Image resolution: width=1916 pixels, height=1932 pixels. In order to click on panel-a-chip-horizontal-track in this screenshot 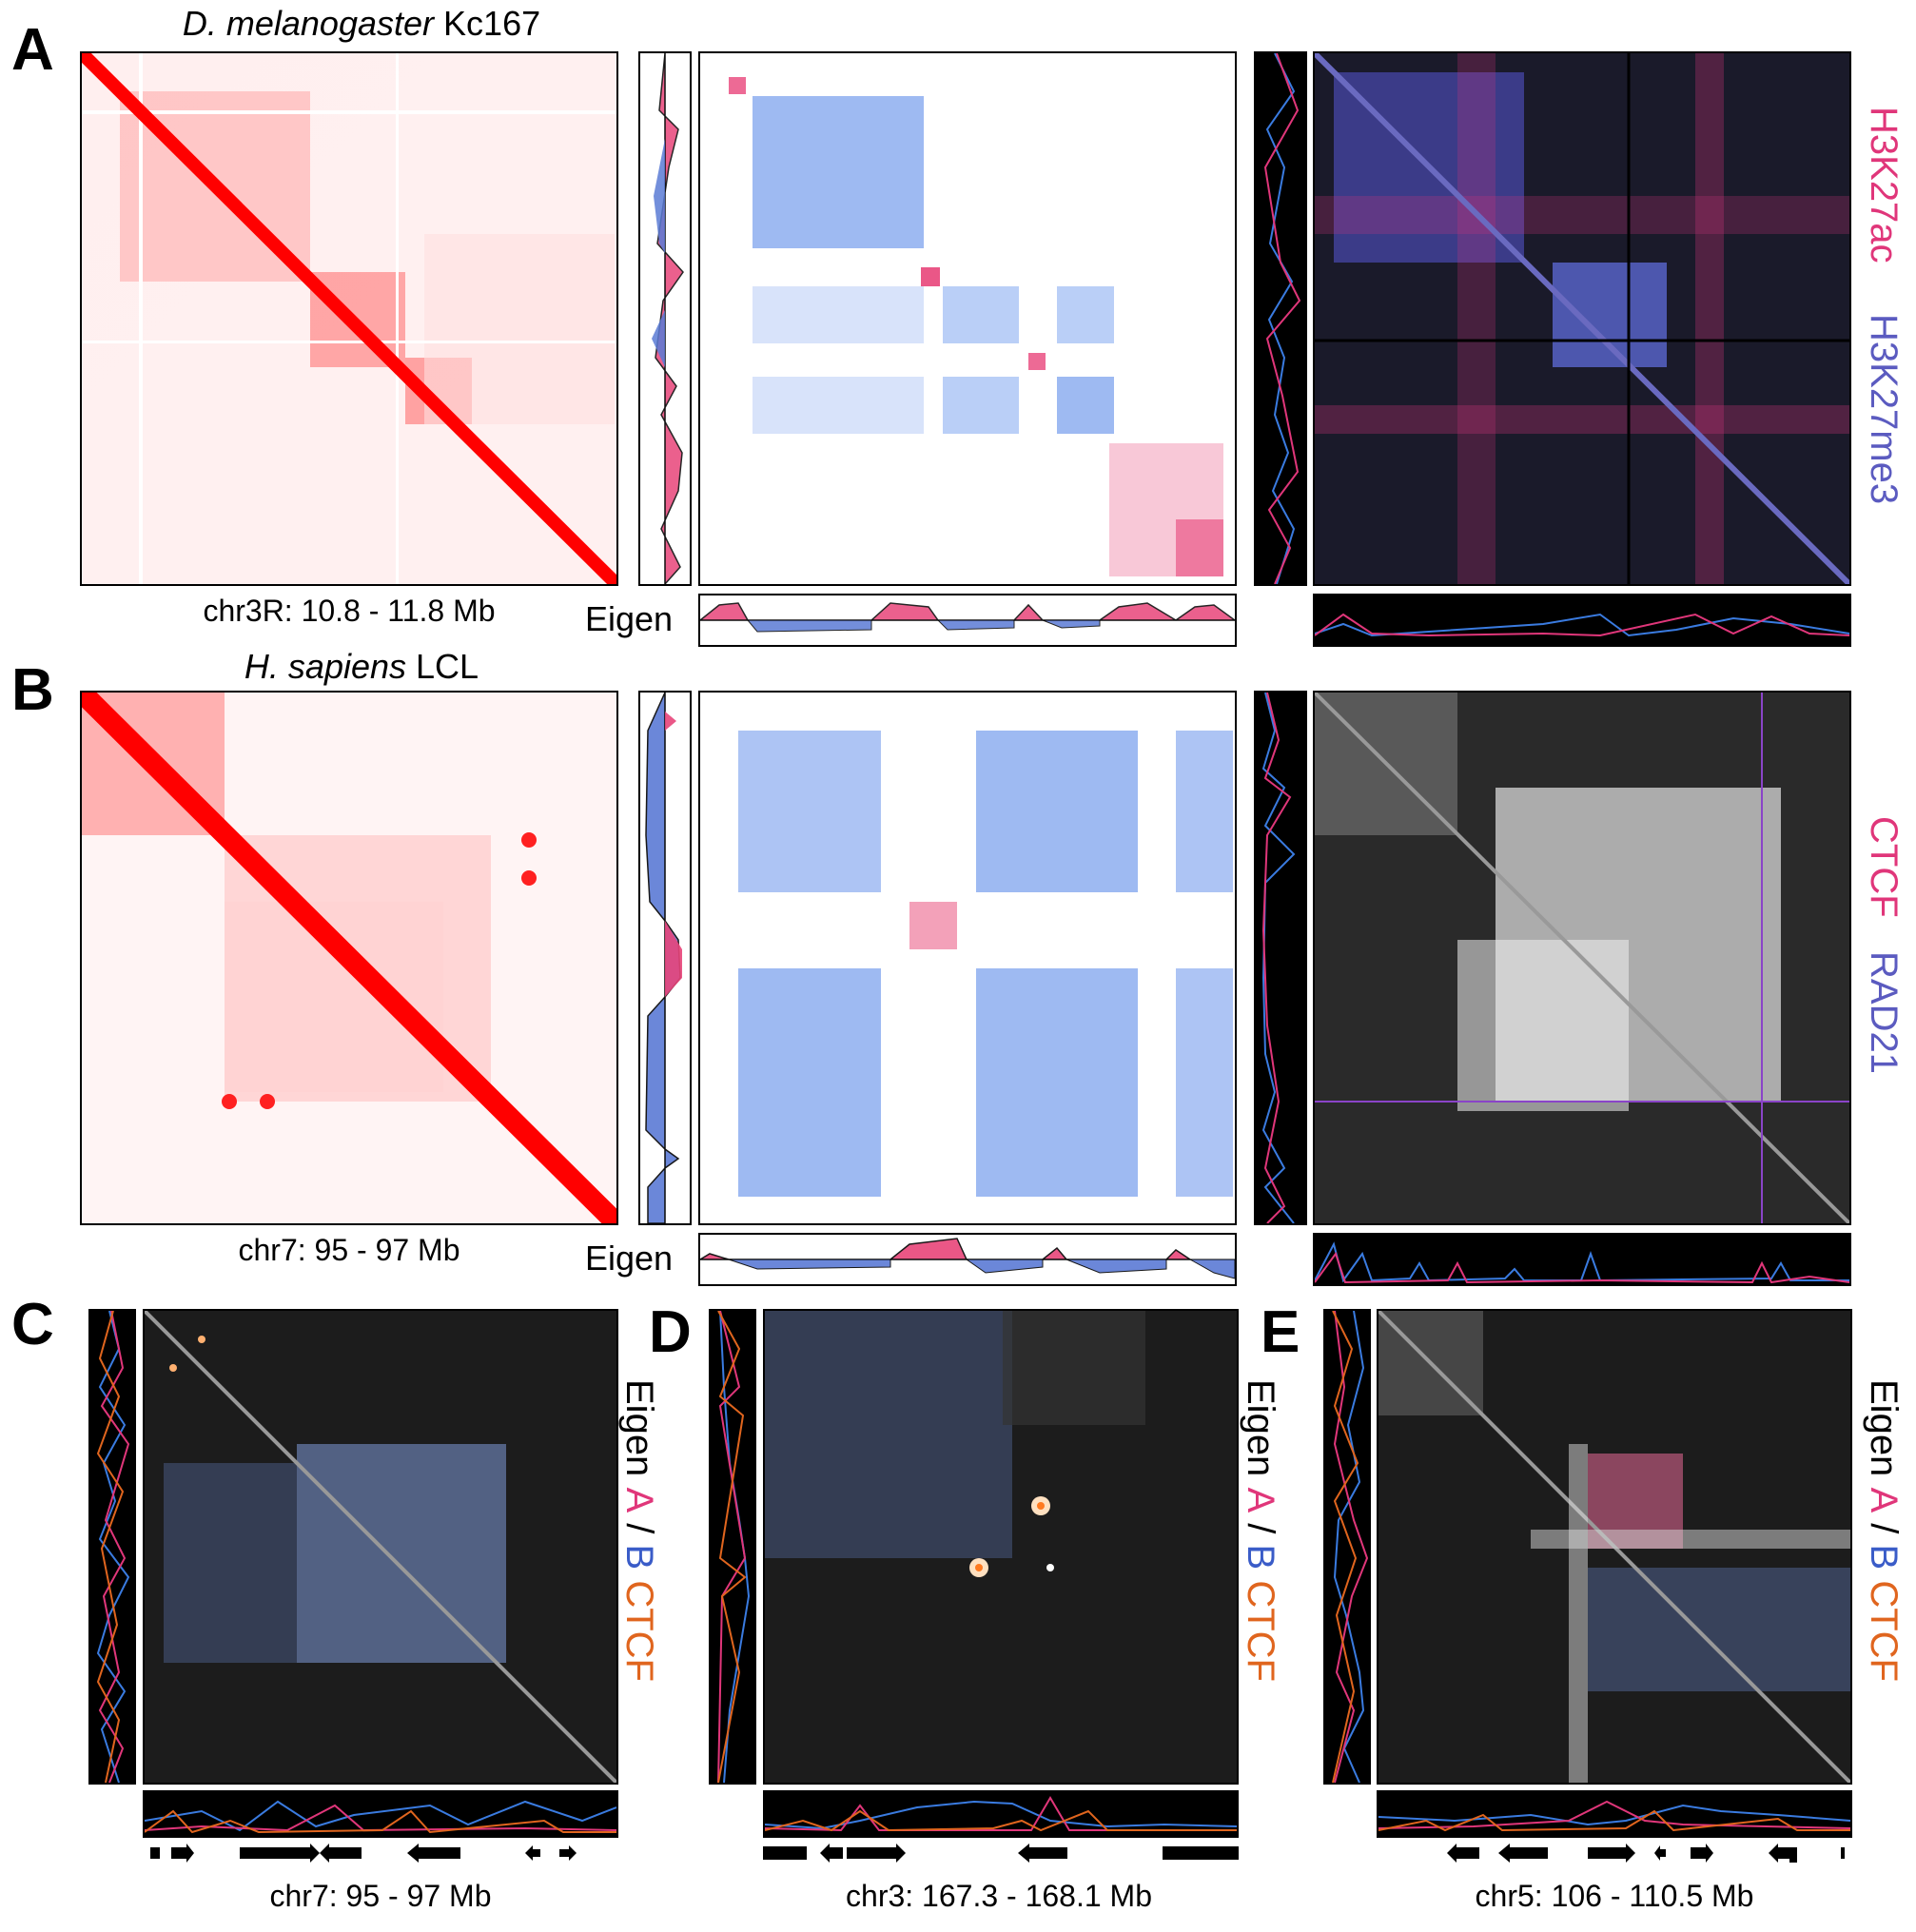, I will do `click(1582, 620)`.